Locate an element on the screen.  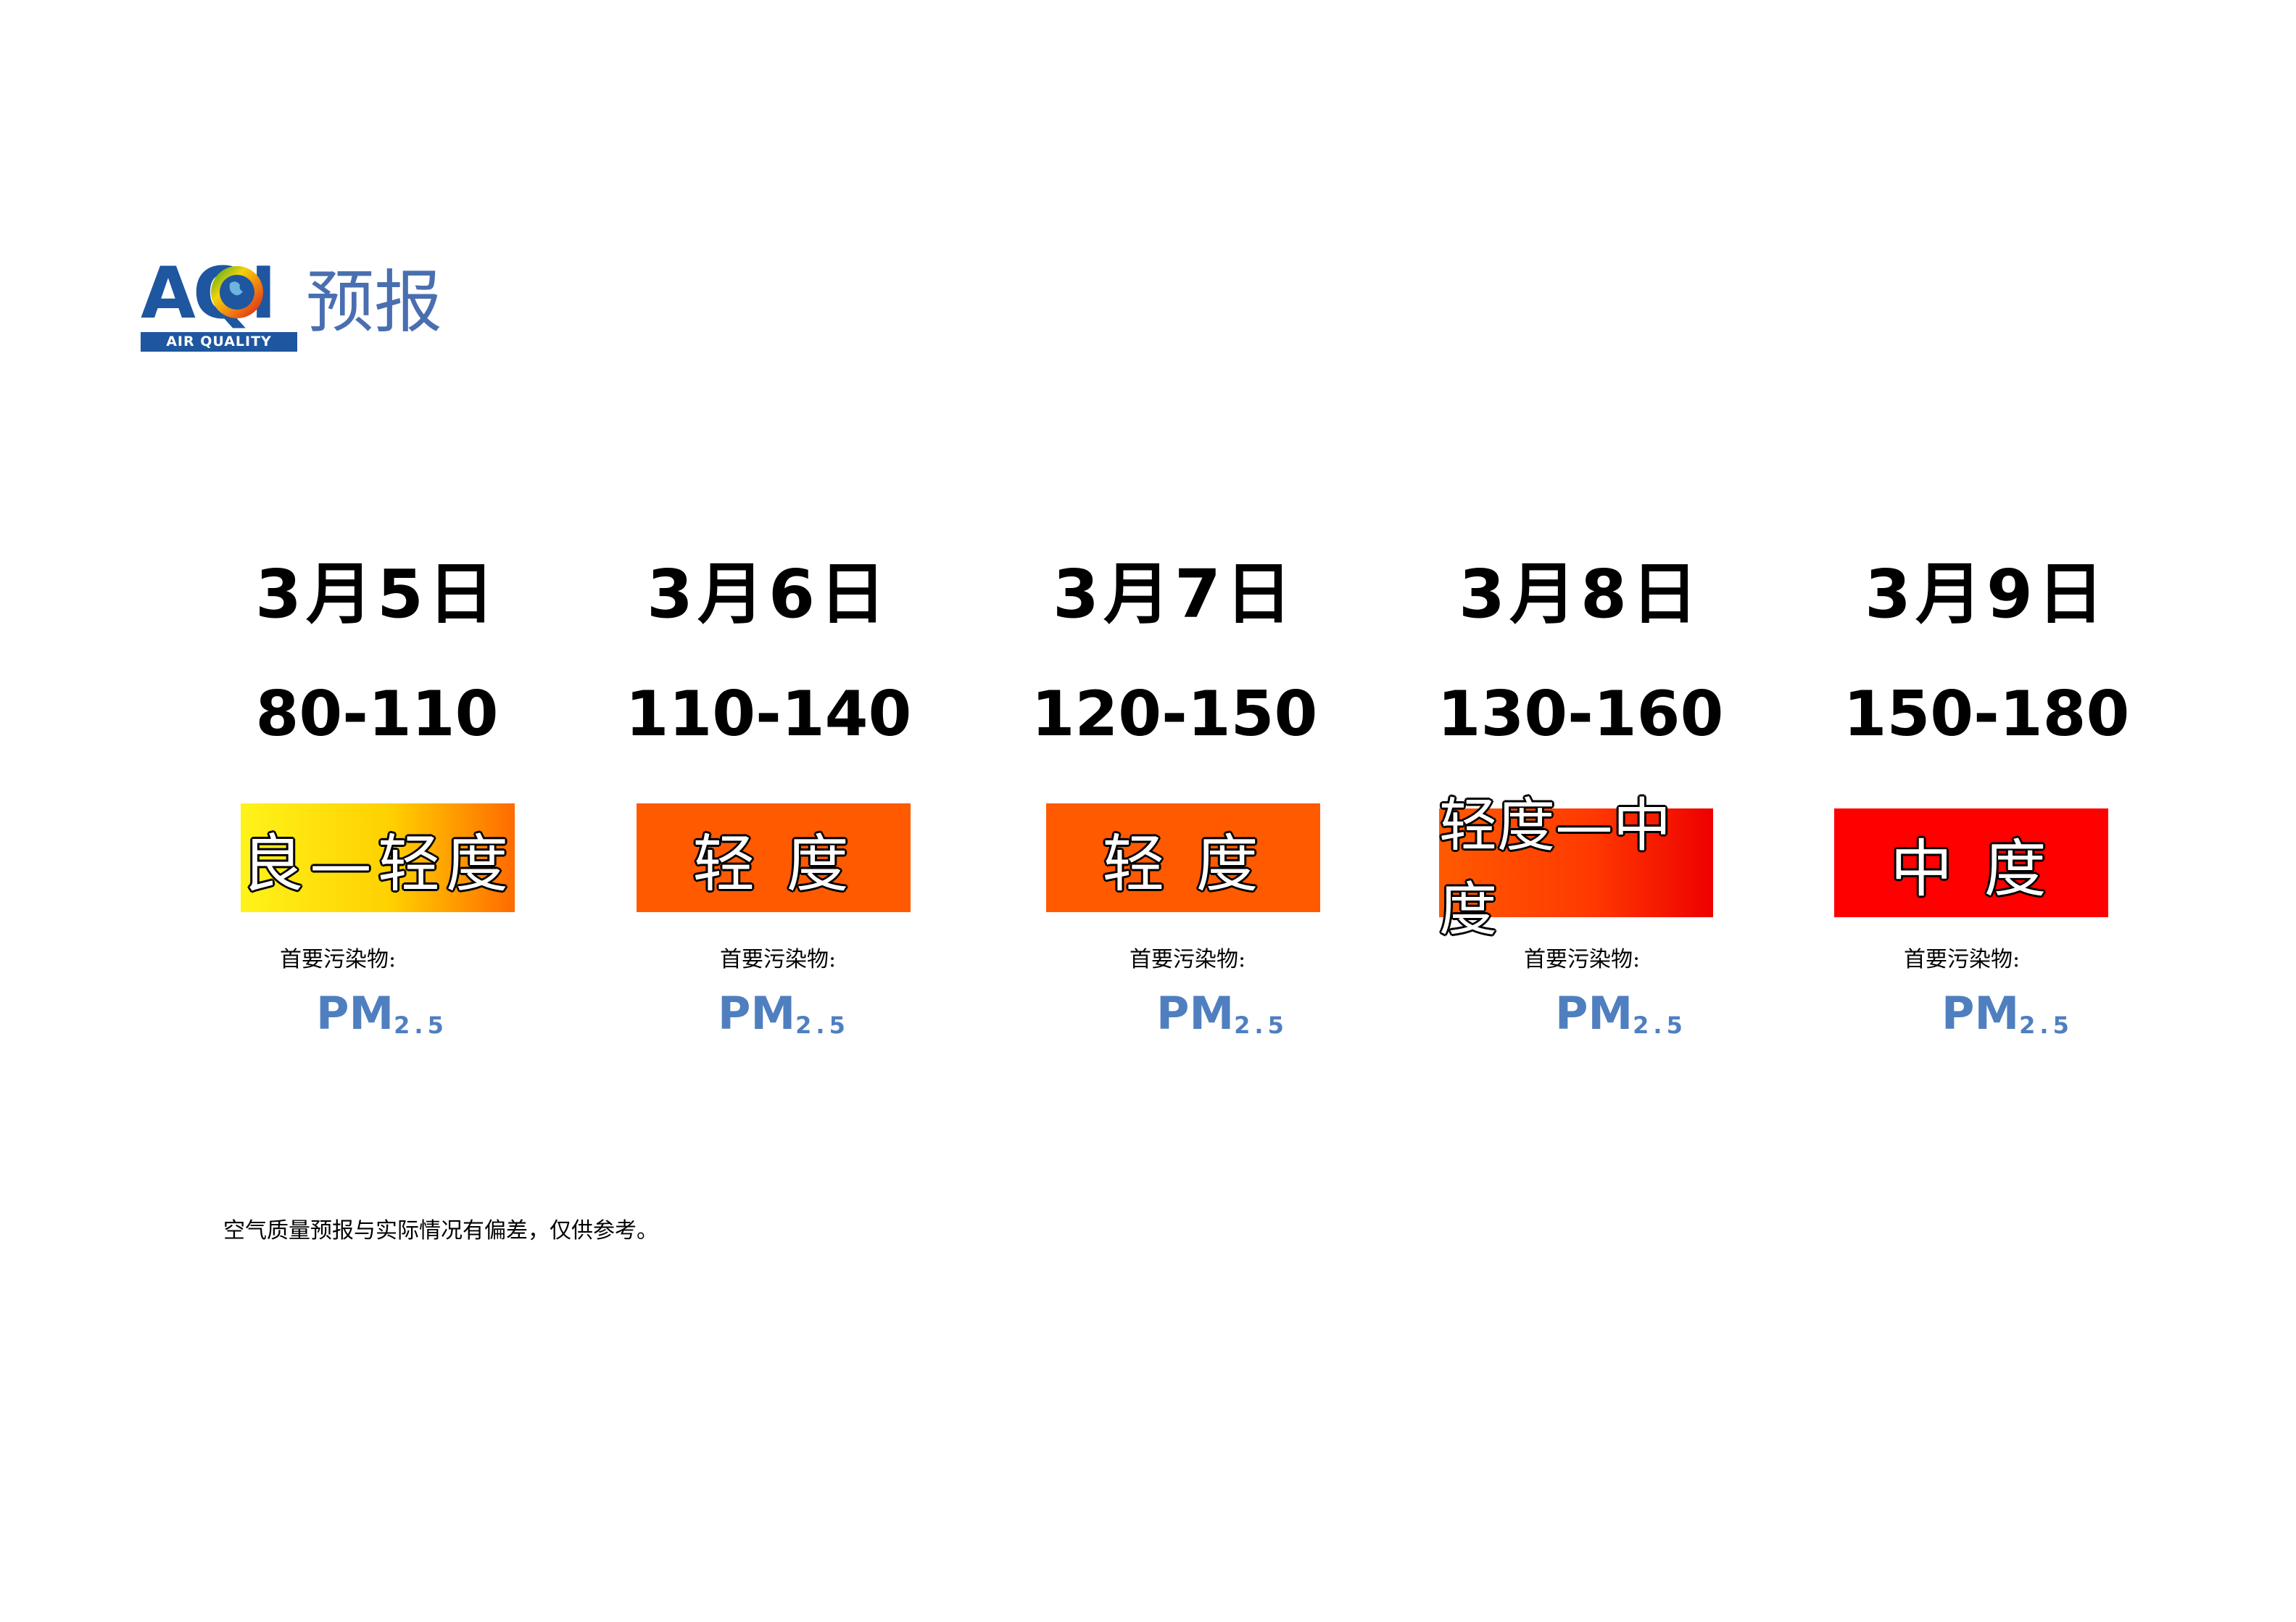
aqi-range: 80-110 is located at coordinates (377, 714).